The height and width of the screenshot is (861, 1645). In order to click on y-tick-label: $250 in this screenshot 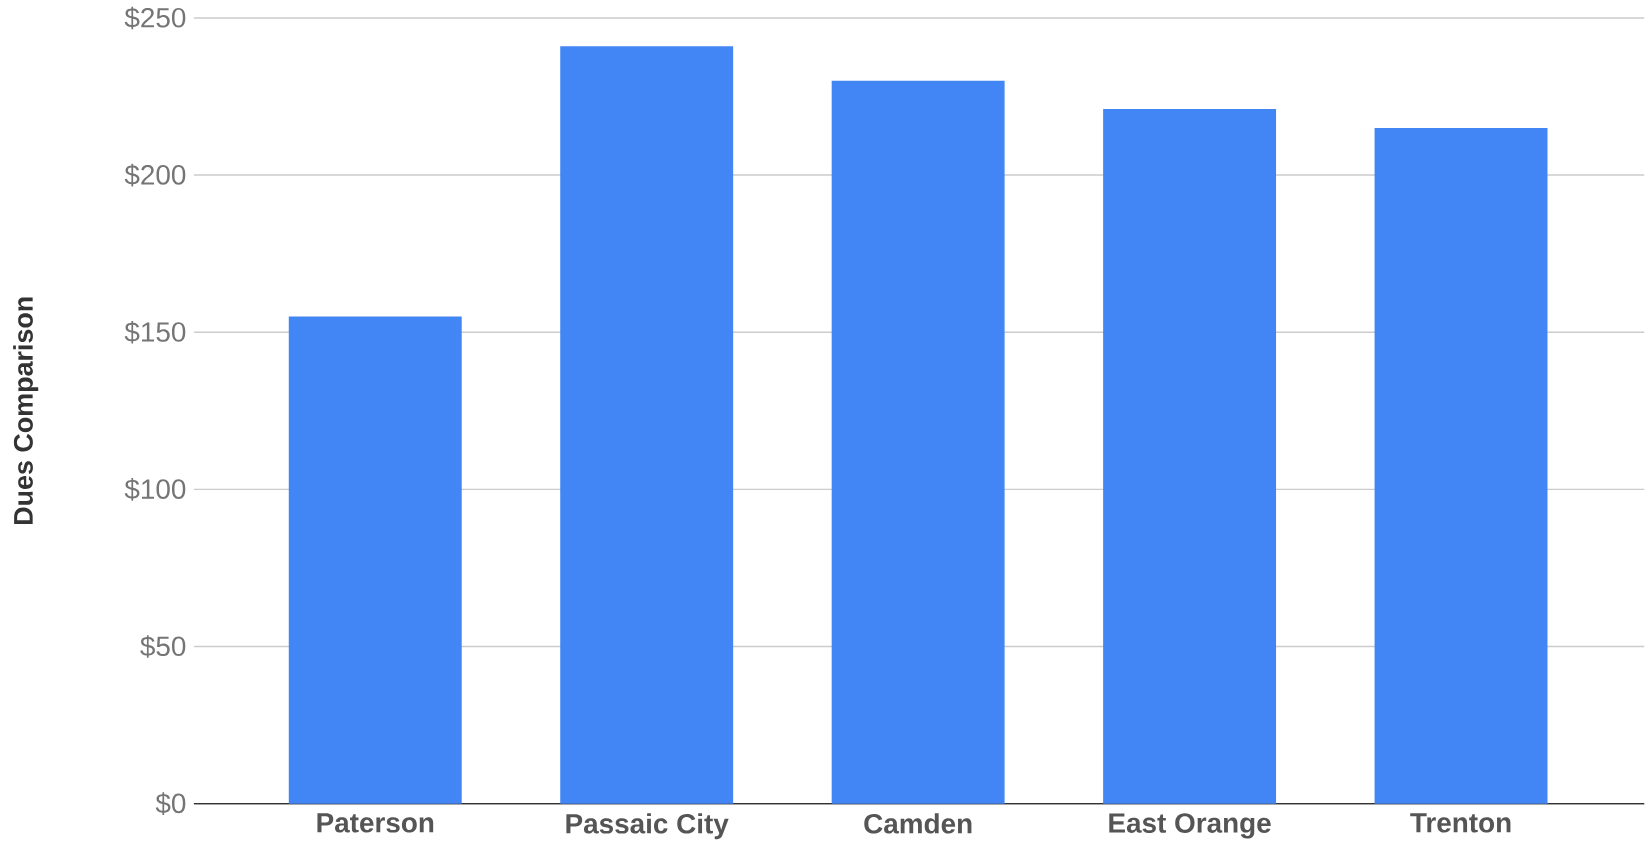, I will do `click(155, 18)`.